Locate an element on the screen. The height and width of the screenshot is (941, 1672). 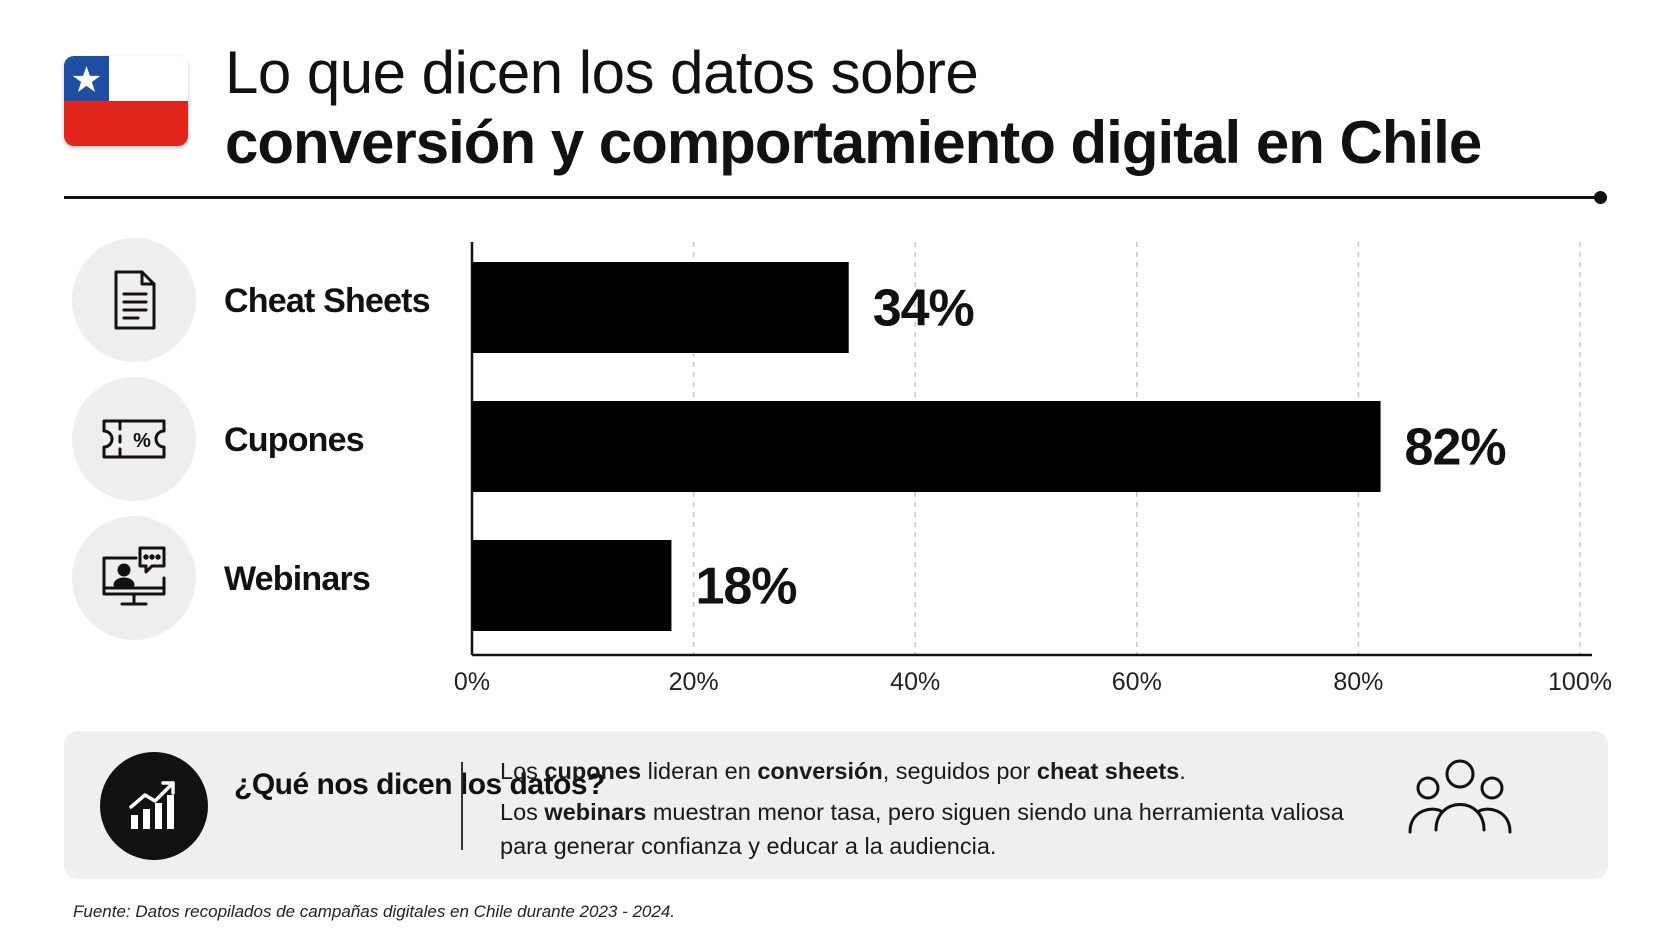
chile-flag-icon is located at coordinates (126, 101).